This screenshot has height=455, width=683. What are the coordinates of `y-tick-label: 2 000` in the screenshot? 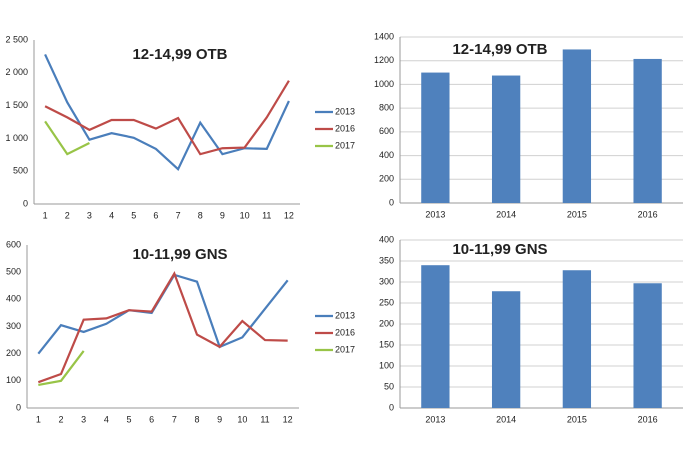 It's located at (16, 72).